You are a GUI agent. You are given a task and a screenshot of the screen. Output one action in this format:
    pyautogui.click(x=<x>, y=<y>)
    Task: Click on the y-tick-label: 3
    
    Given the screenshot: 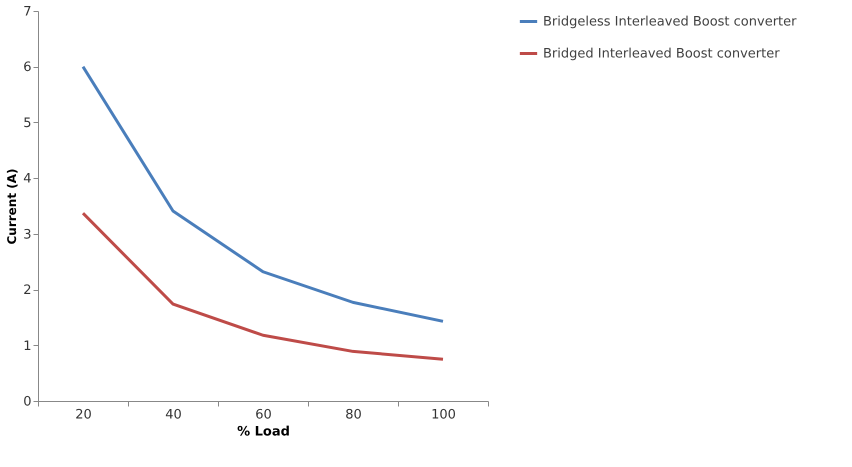 What is the action you would take?
    pyautogui.click(x=27, y=234)
    